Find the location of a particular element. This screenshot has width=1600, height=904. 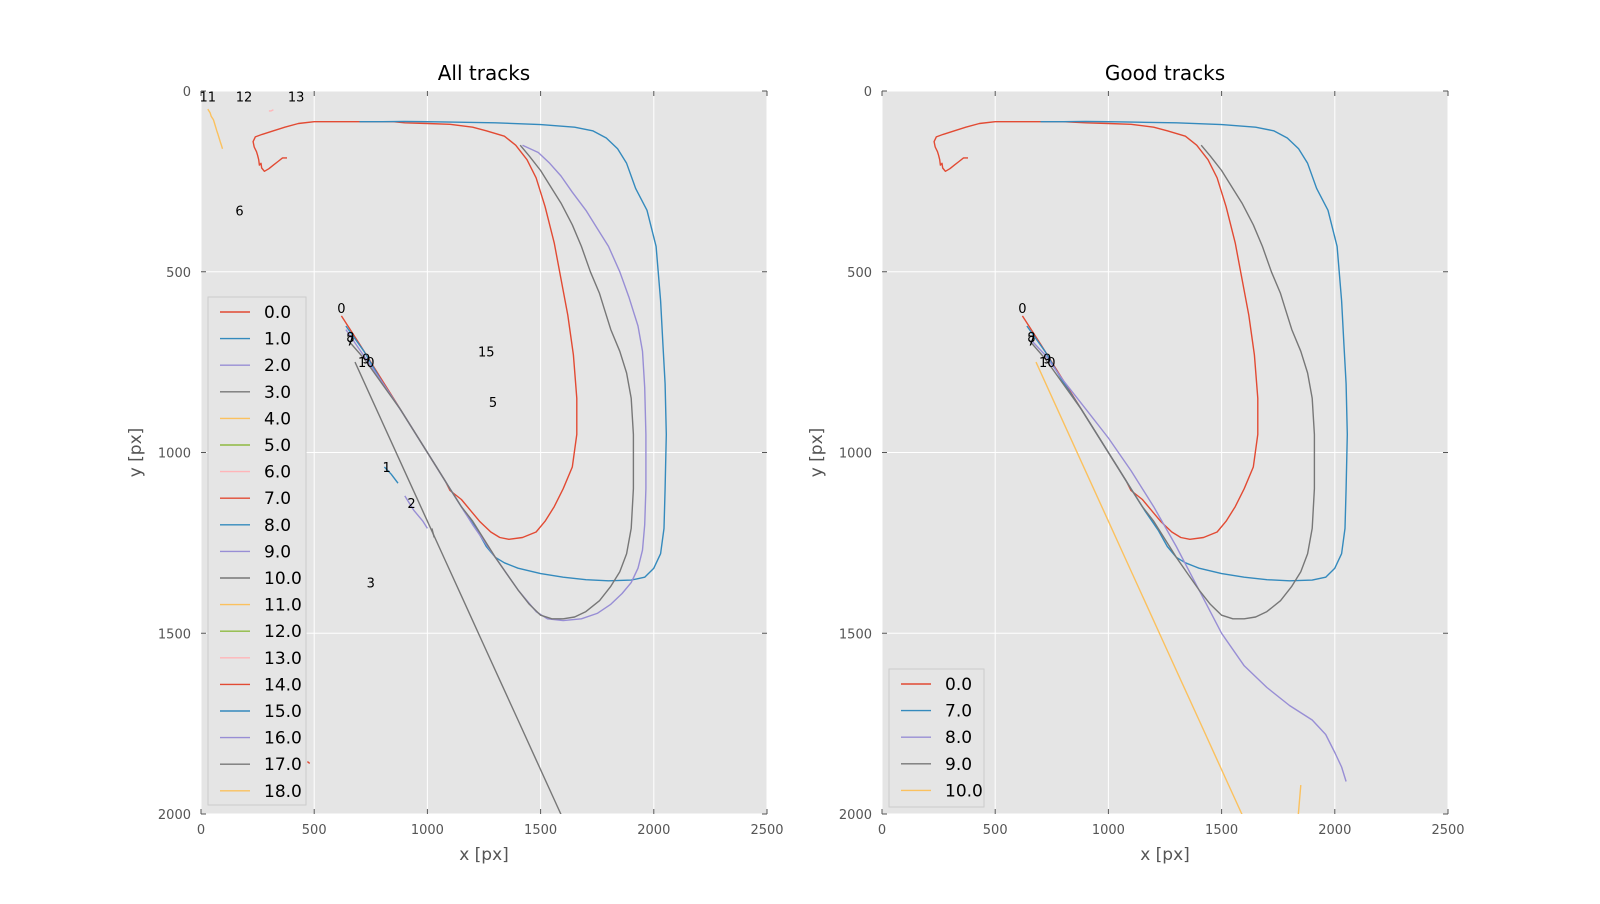

legend-entry-label: 1.0 is located at coordinates (277, 340).